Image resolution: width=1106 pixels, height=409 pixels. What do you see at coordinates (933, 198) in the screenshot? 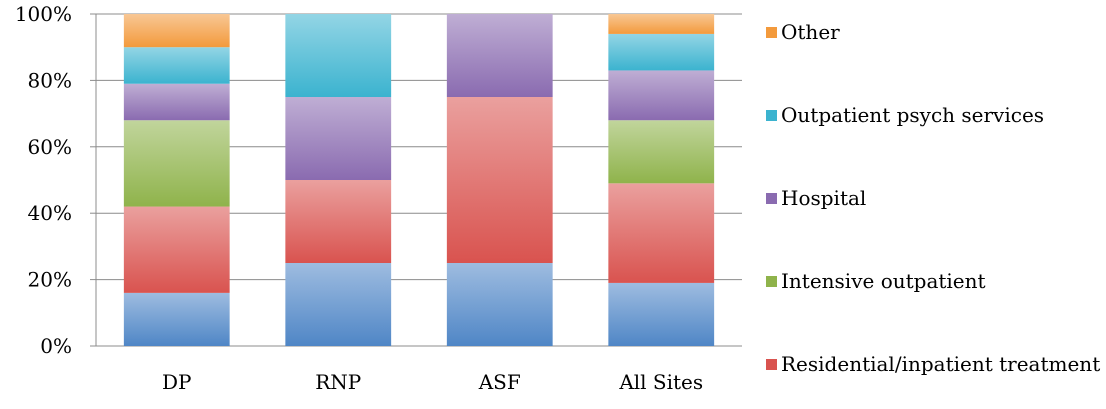
I see `legend-item-hospital: Hospital` at bounding box center [933, 198].